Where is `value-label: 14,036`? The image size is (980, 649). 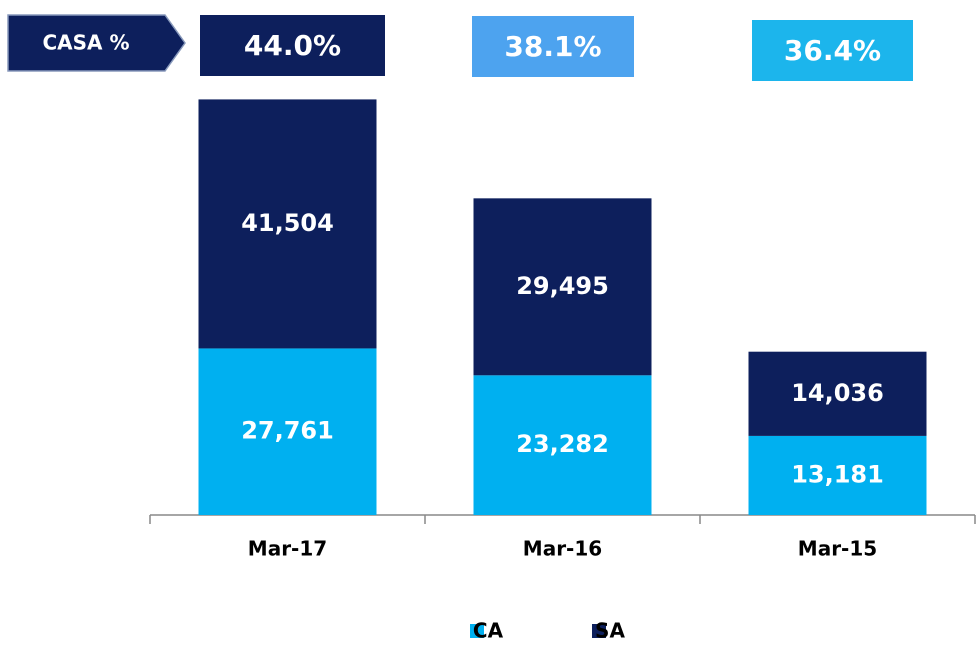
value-label: 14,036 is located at coordinates (837, 393).